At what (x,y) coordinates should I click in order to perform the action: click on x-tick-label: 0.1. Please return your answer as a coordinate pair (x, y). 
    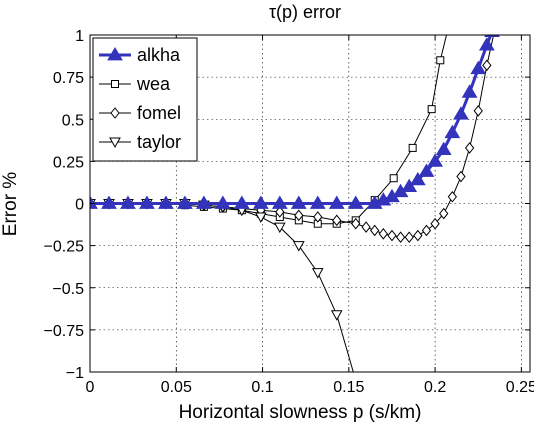
    Looking at the image, I should click on (262, 387).